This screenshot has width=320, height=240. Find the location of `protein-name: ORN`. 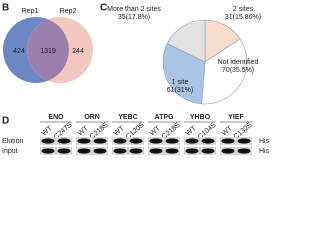

protein-name: ORN is located at coordinates (92, 117).